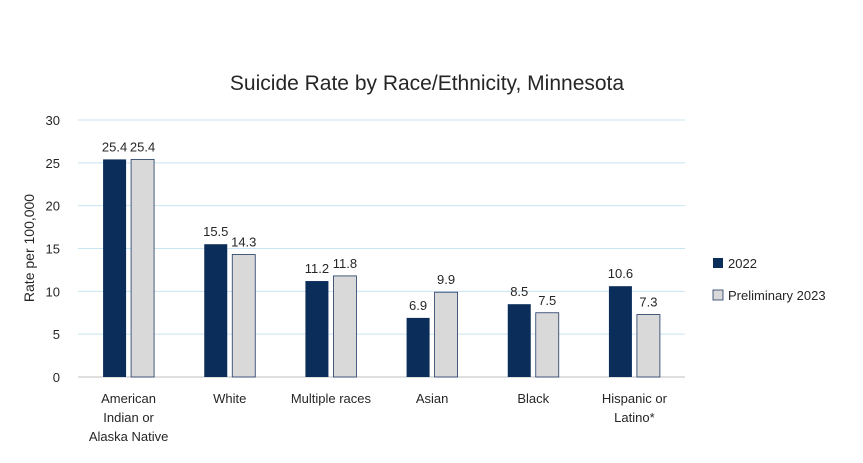 This screenshot has height=463, width=863. What do you see at coordinates (547, 300) in the screenshot?
I see `data-label: 7.5` at bounding box center [547, 300].